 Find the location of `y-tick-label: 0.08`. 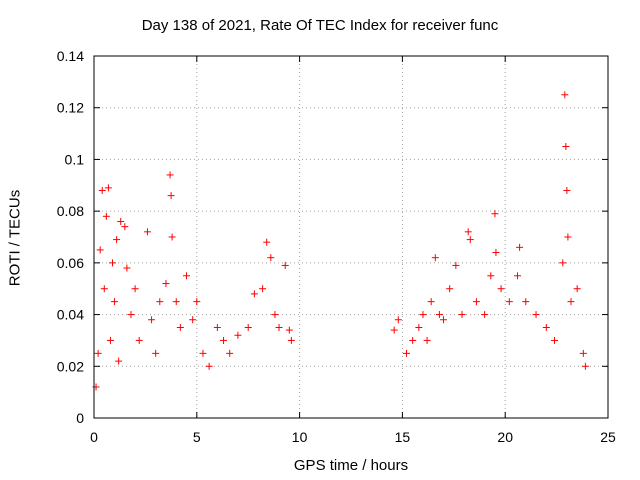

y-tick-label: 0.08 is located at coordinates (70, 211).